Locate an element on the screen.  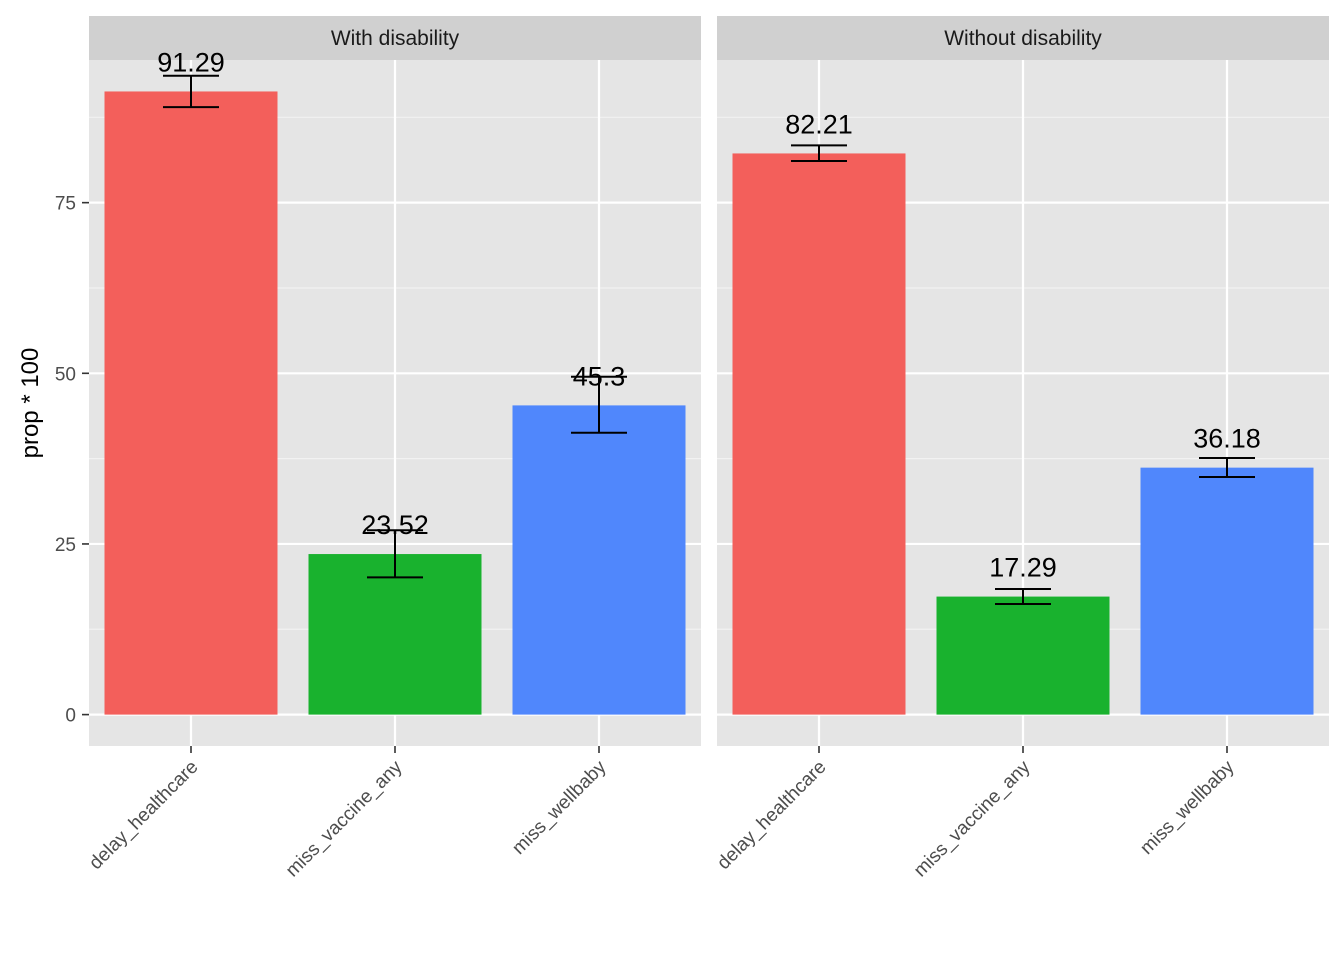
facet-strip-label: With disability is located at coordinates (395, 38).